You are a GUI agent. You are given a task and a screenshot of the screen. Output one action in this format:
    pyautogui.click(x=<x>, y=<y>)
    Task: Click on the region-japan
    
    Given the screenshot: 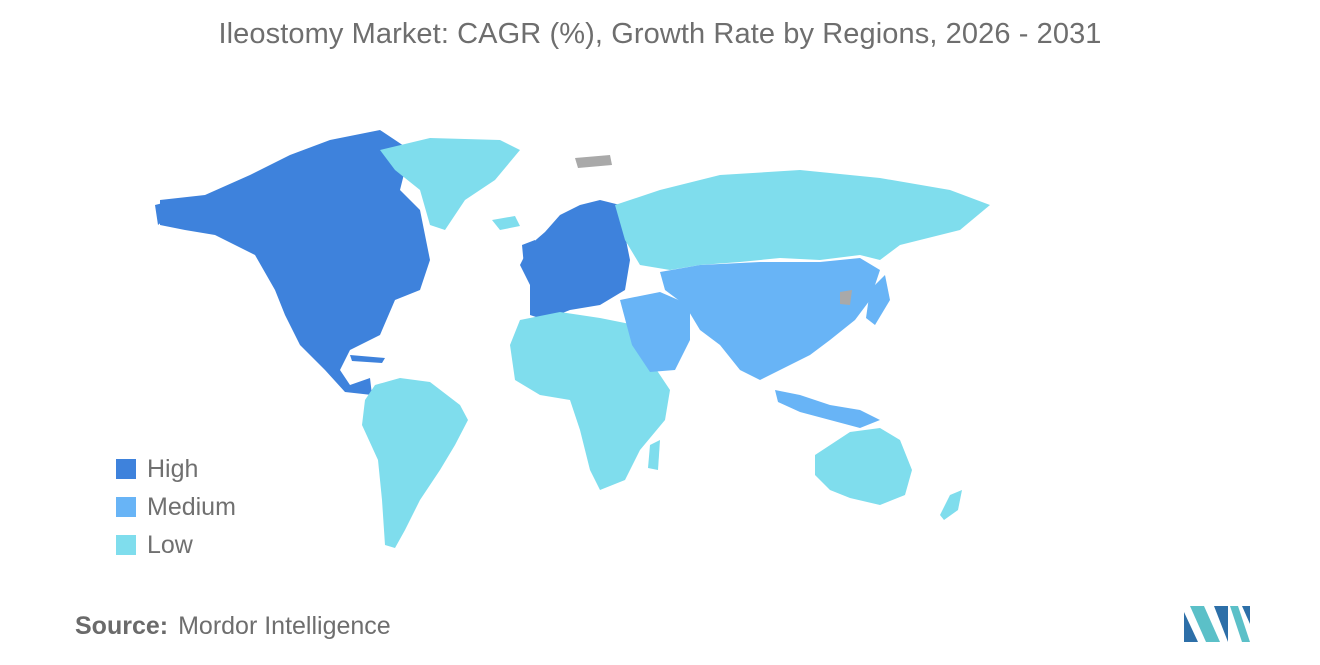 What is the action you would take?
    pyautogui.click(x=878, y=300)
    